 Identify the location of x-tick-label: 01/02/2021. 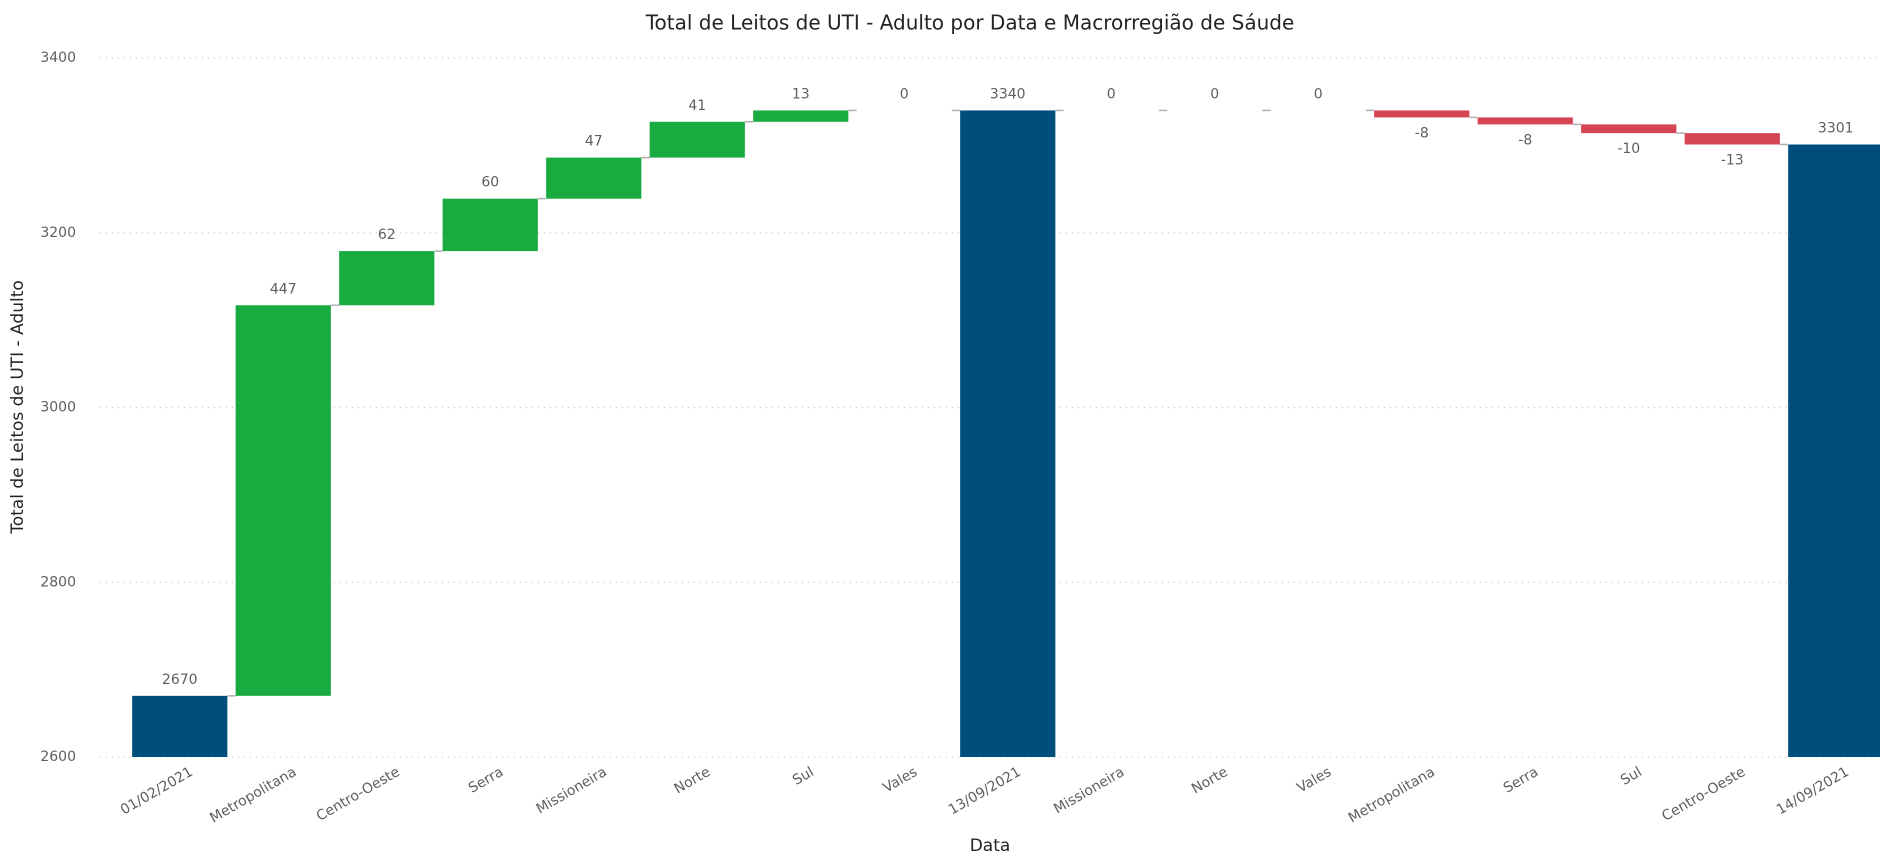
(157, 791).